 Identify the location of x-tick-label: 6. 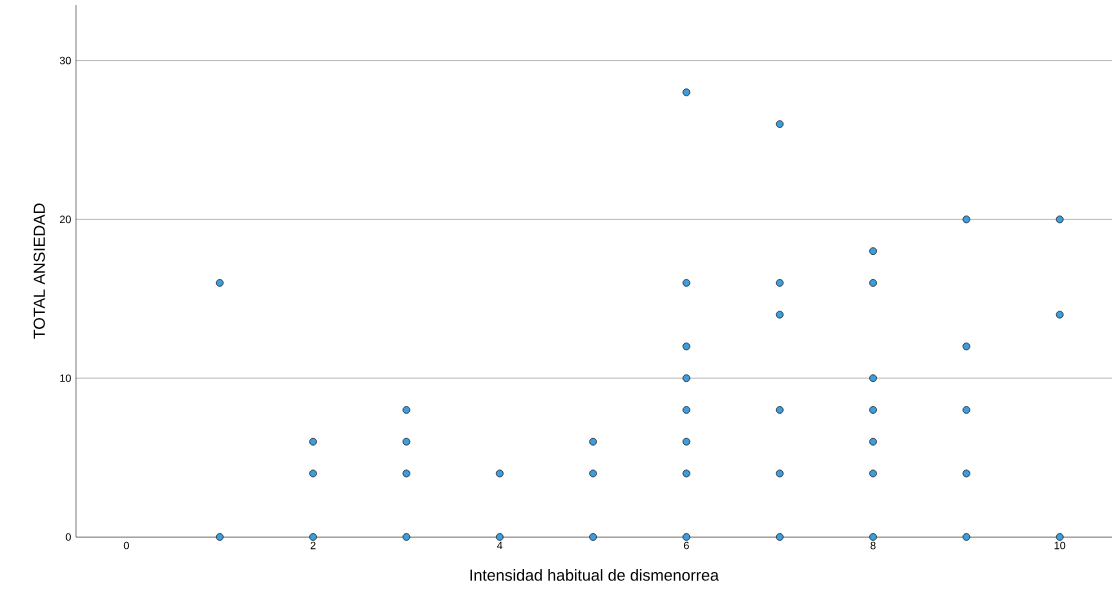
(686, 545).